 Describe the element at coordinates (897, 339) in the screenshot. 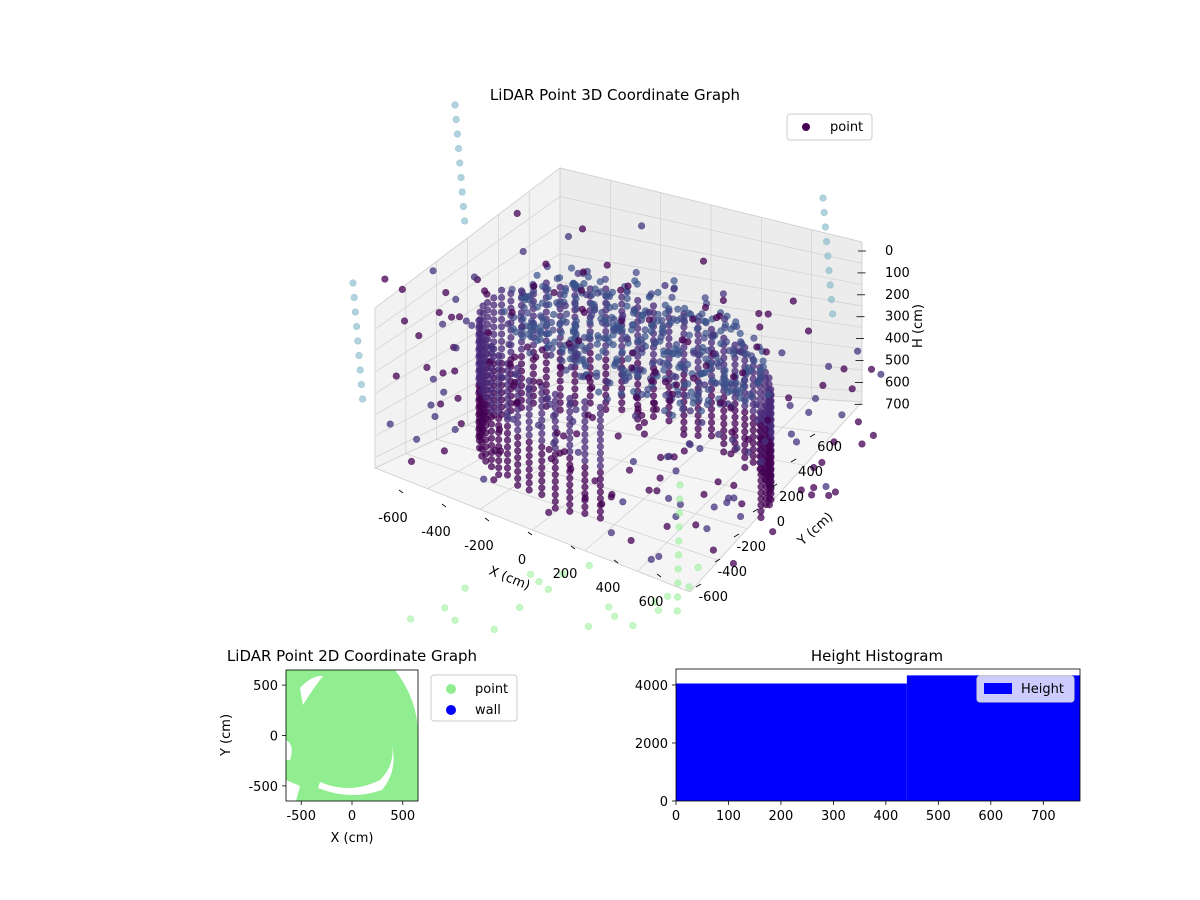

I see `z-tick-label-3d: 400` at that location.